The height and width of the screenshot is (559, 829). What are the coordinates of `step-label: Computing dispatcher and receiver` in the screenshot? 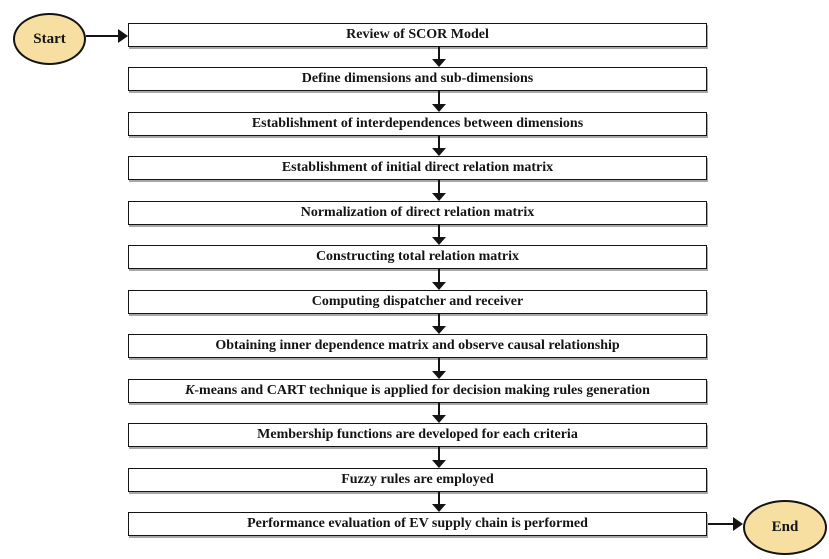 It's located at (417, 301).